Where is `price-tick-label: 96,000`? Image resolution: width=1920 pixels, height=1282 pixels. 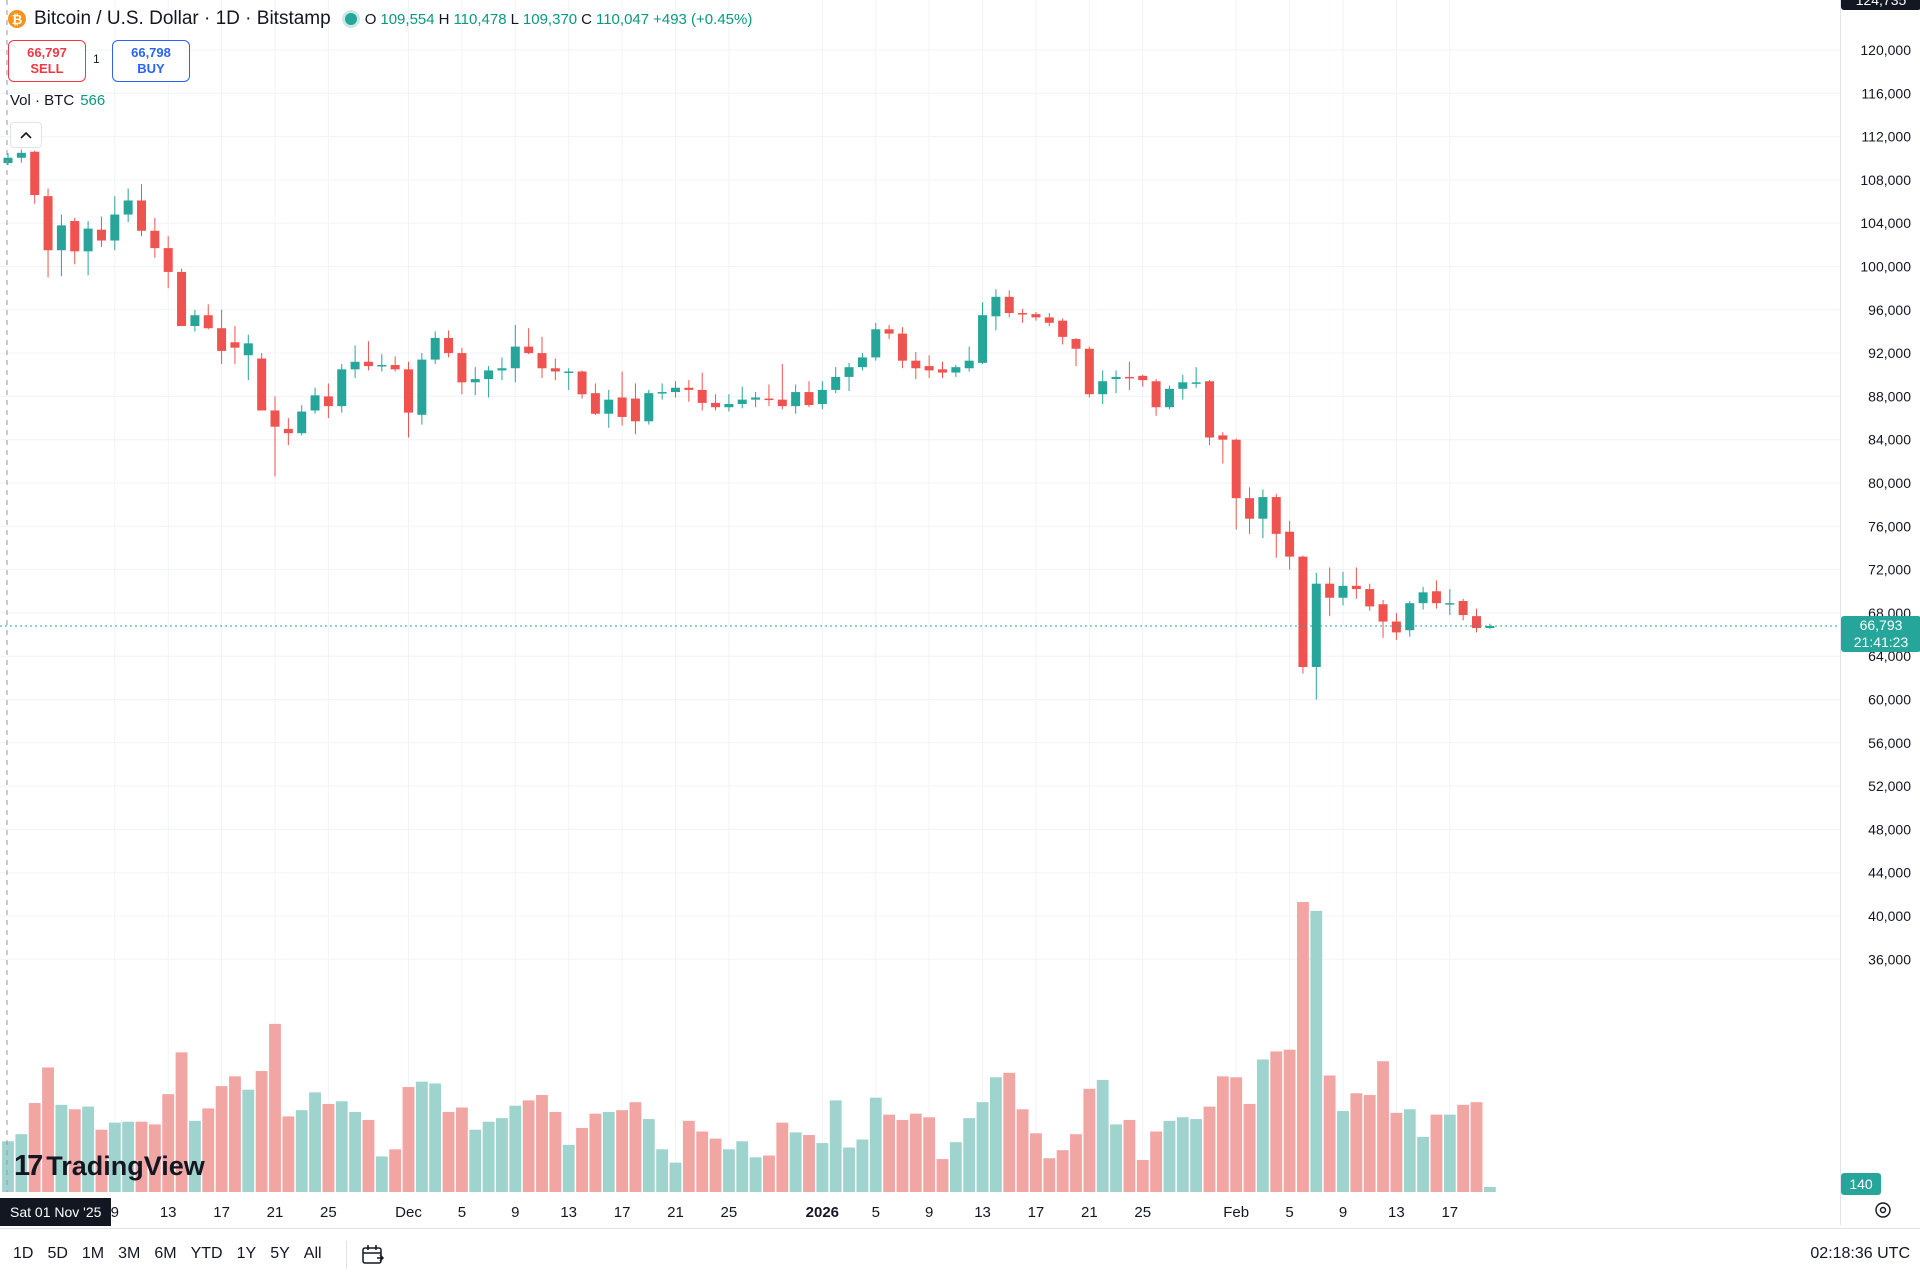 price-tick-label: 96,000 is located at coordinates (1889, 310).